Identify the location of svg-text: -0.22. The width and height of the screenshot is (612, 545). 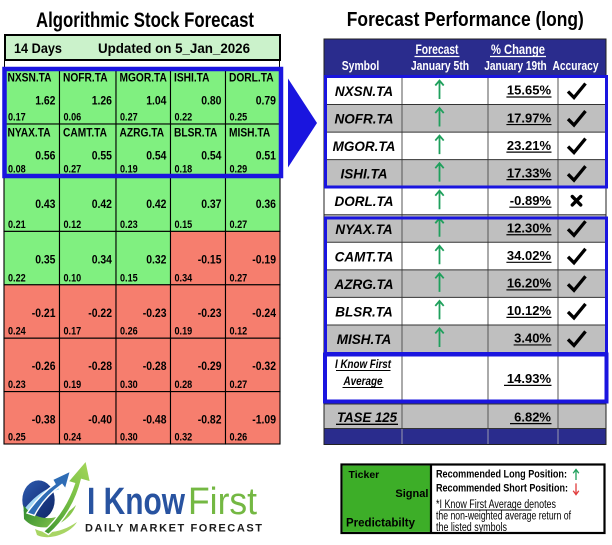
(100, 313).